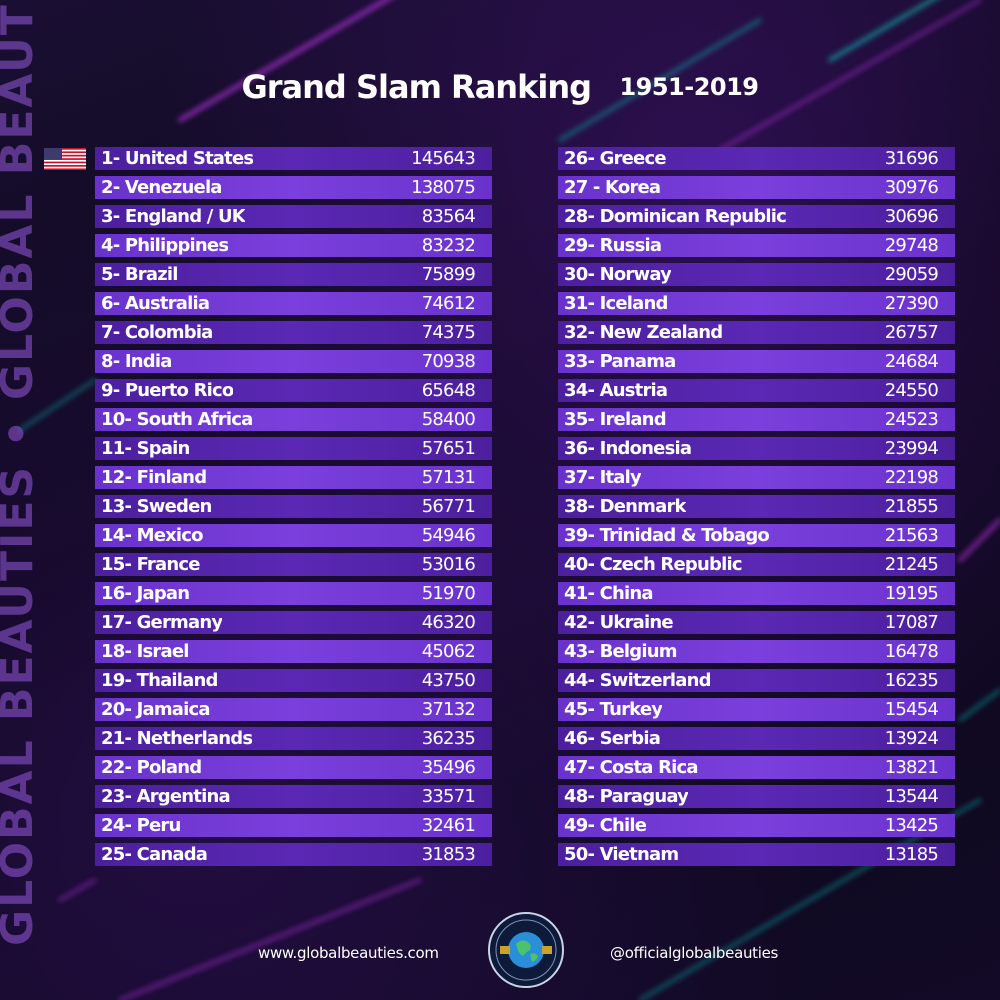 This screenshot has height=1000, width=1000. I want to click on country-score: 57131, so click(448, 477).